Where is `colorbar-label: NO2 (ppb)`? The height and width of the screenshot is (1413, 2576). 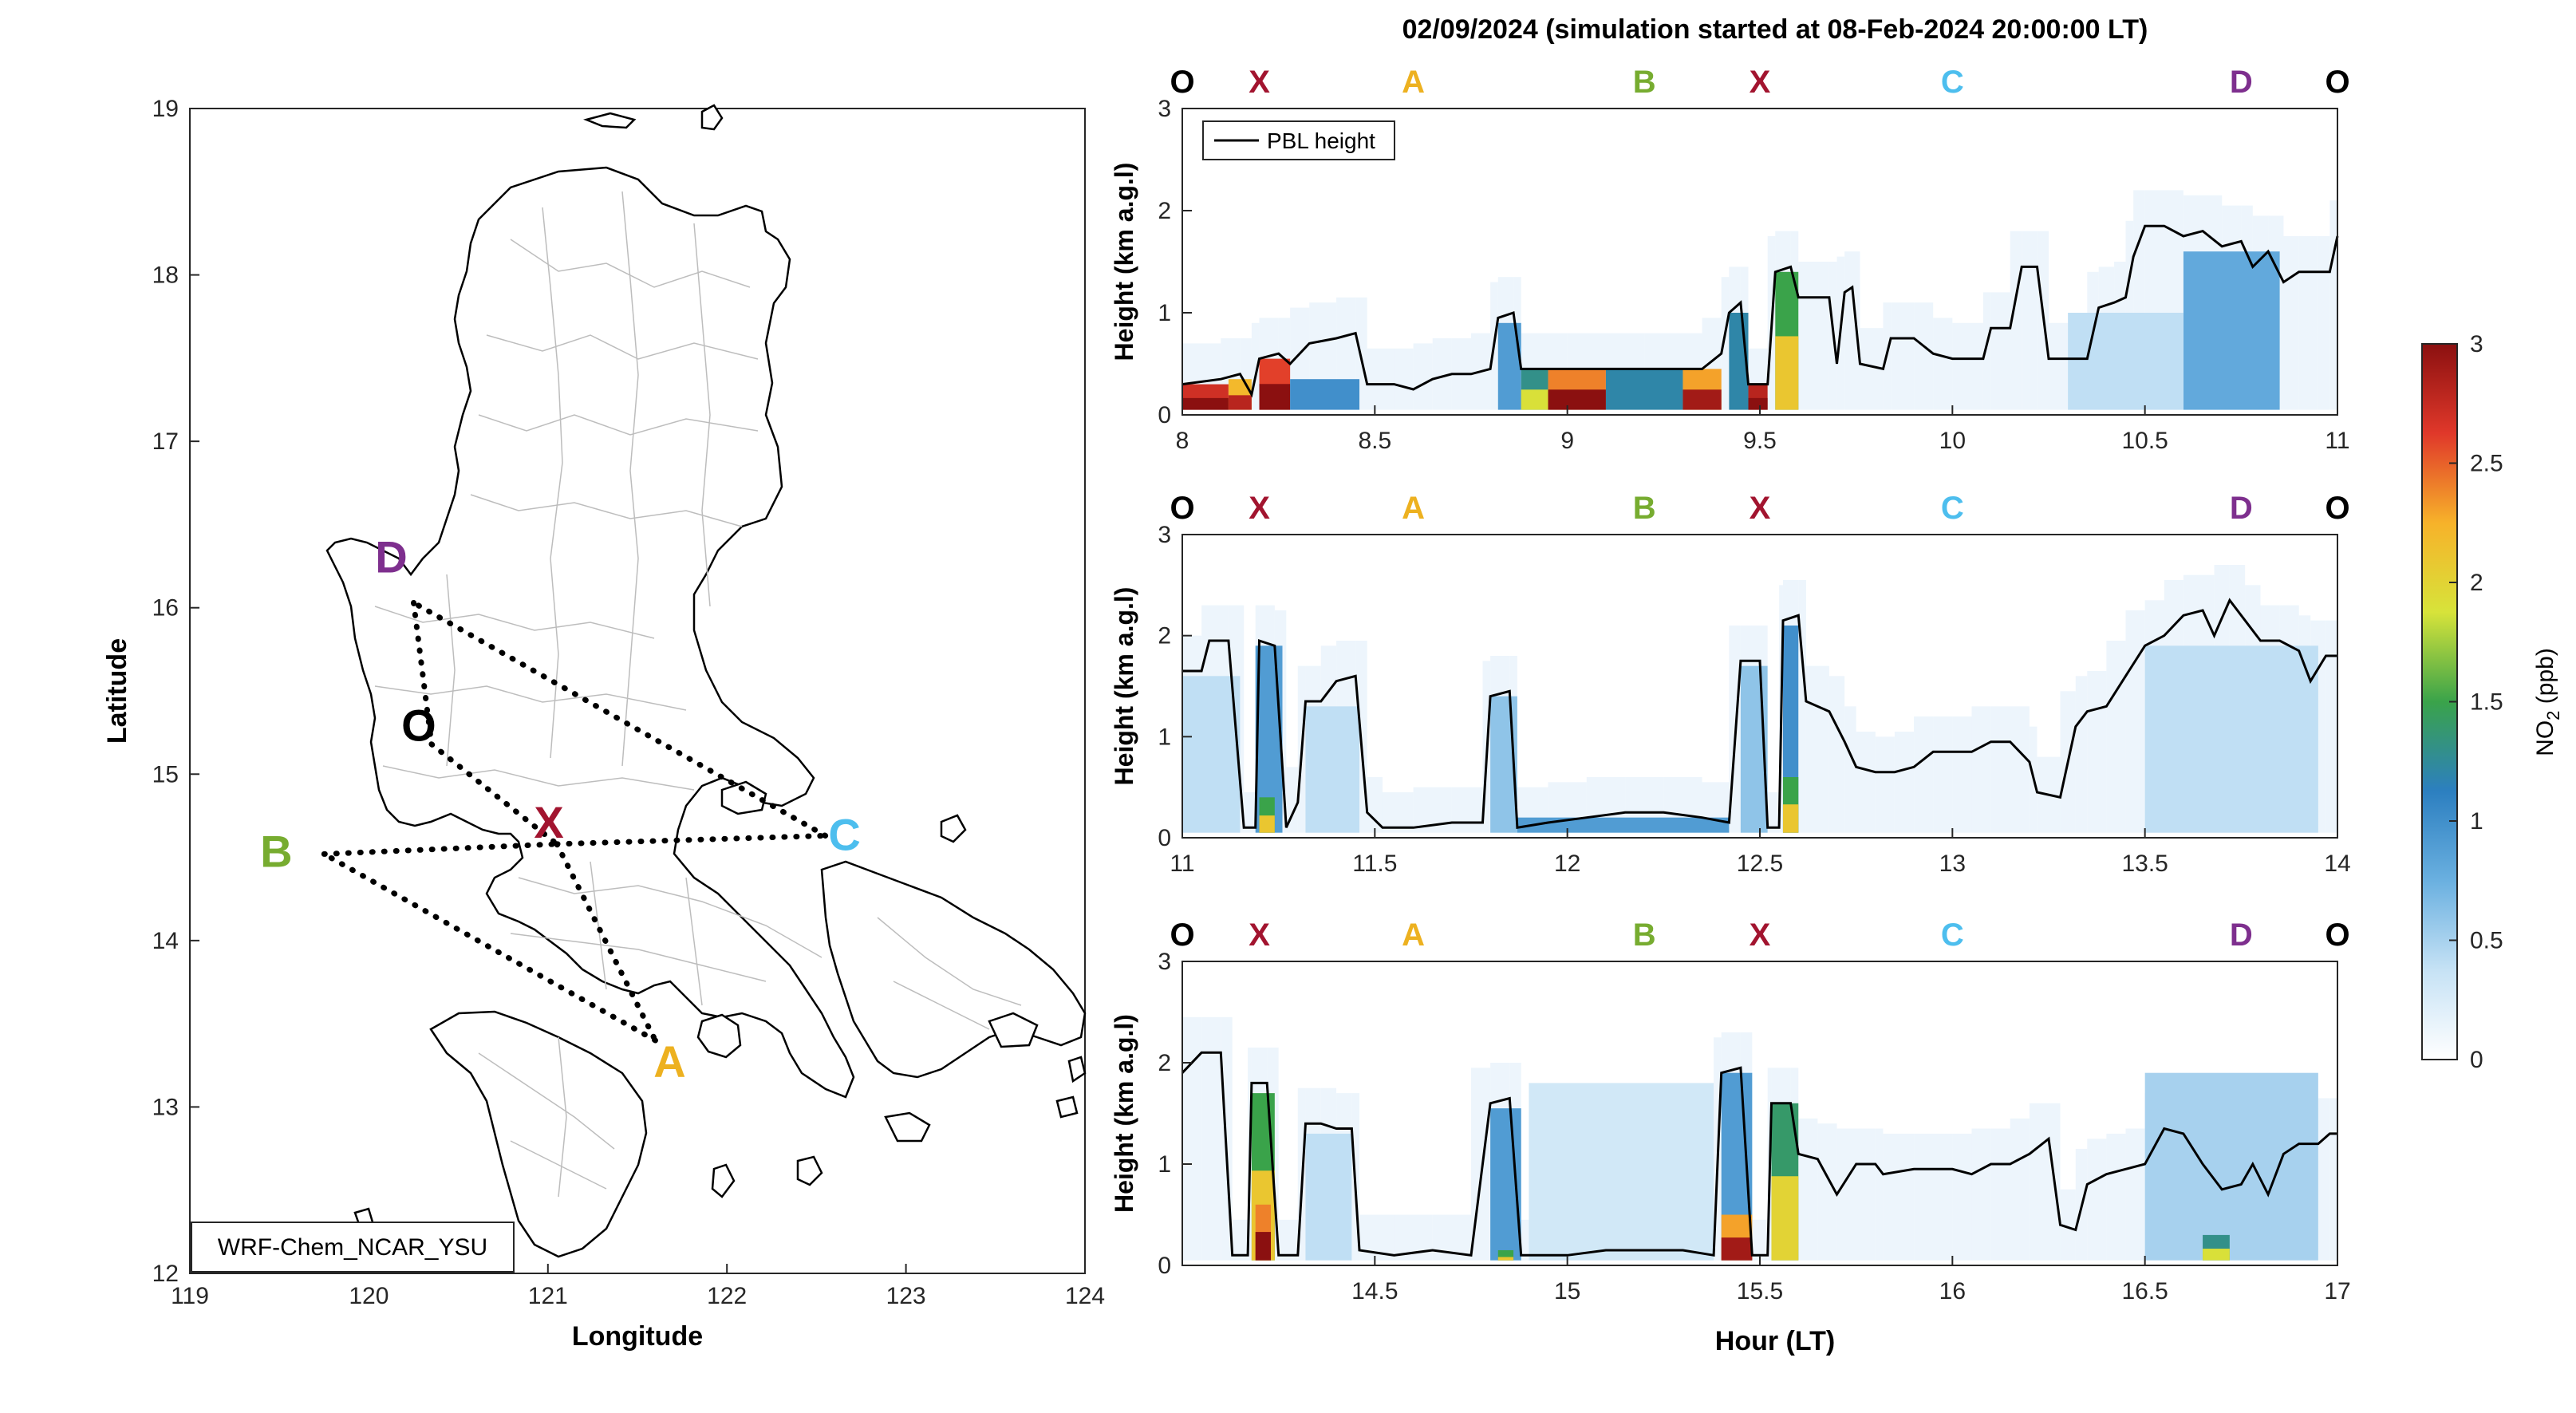
colorbar-label: NO2 (ppb) is located at coordinates (2548, 702).